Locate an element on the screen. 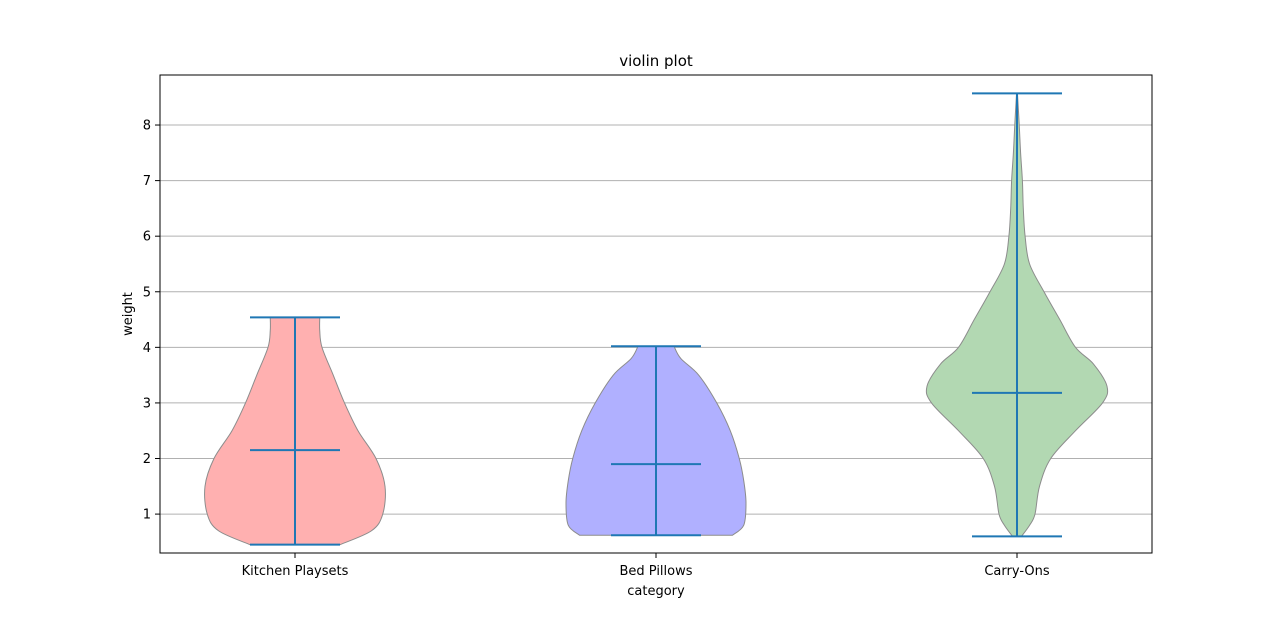 The height and width of the screenshot is (623, 1280). x-tick-label: Carry-Ons is located at coordinates (1016, 571).